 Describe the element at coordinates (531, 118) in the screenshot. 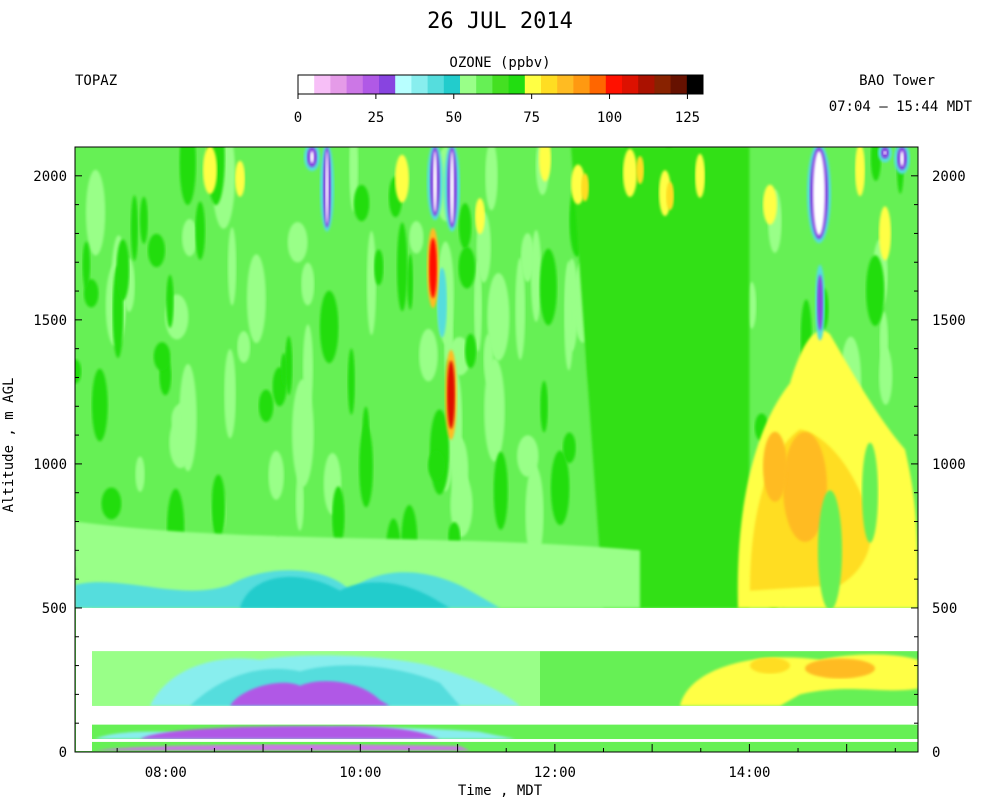

I see `colorbar-tick-label: 75` at that location.